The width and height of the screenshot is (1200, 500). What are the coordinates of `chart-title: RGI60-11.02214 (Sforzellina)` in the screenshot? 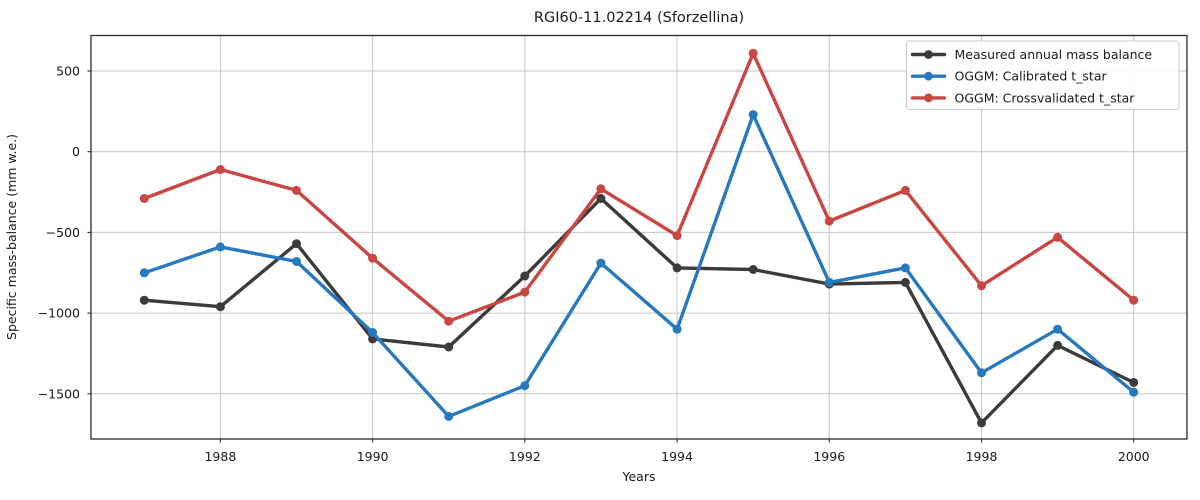 It's located at (639, 18).